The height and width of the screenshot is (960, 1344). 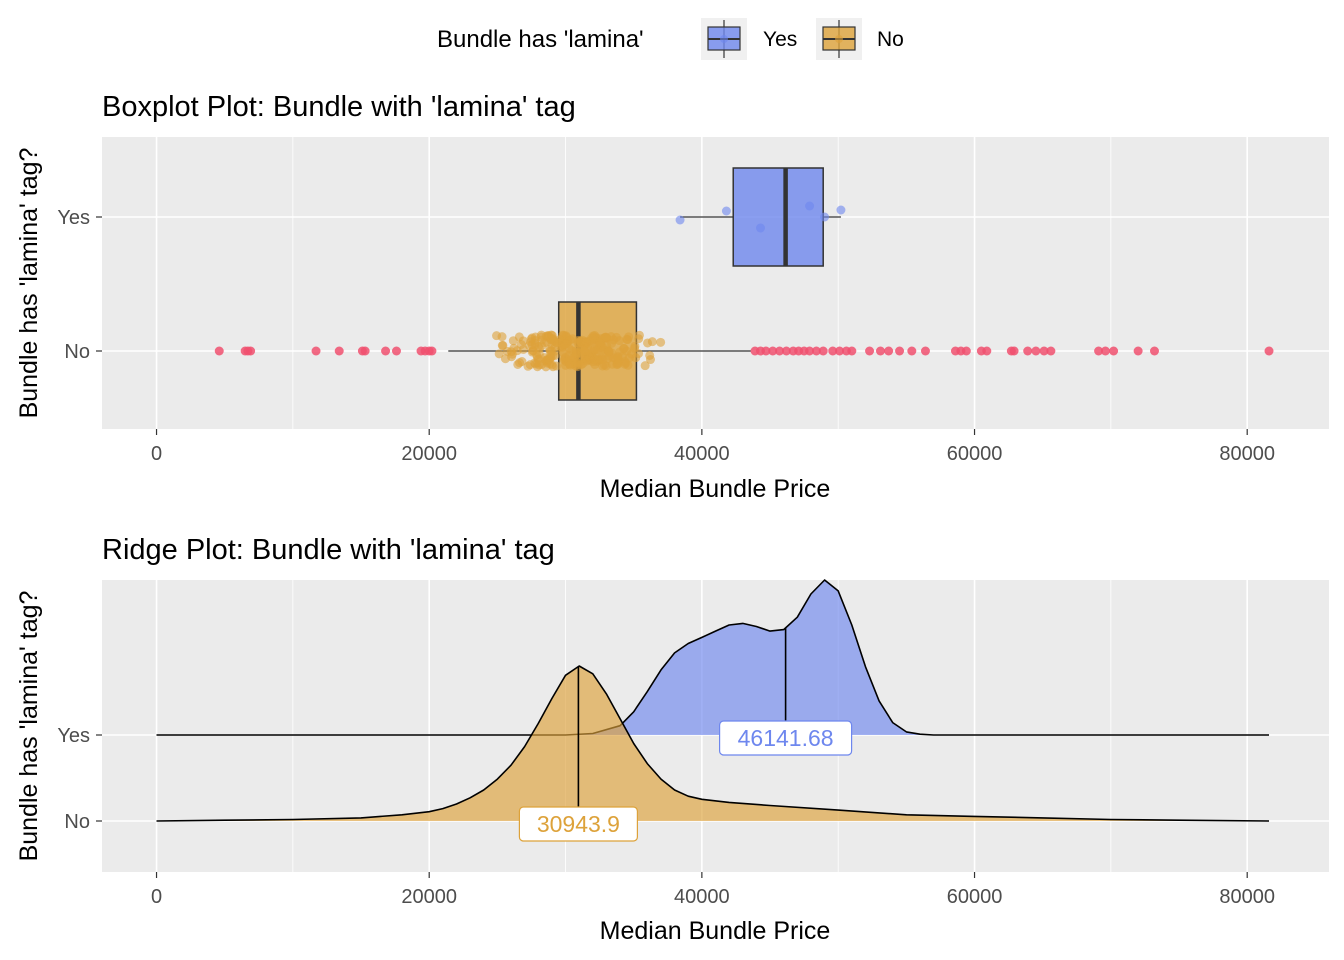 What do you see at coordinates (839, 39) in the screenshot?
I see `legend-key-no` at bounding box center [839, 39].